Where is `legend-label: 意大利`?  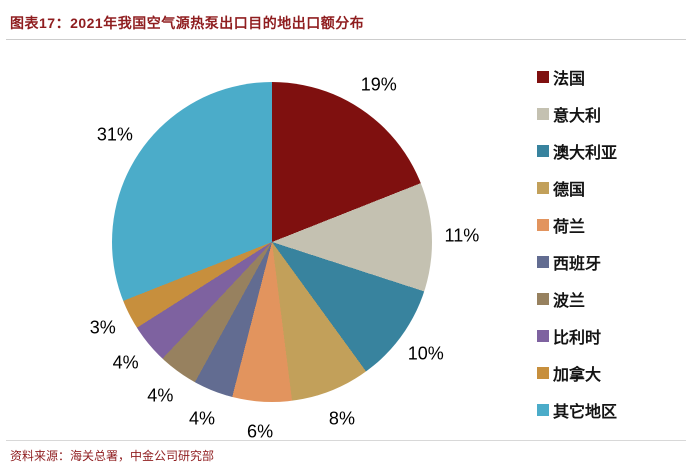 legend-label: 意大利 is located at coordinates (577, 116).